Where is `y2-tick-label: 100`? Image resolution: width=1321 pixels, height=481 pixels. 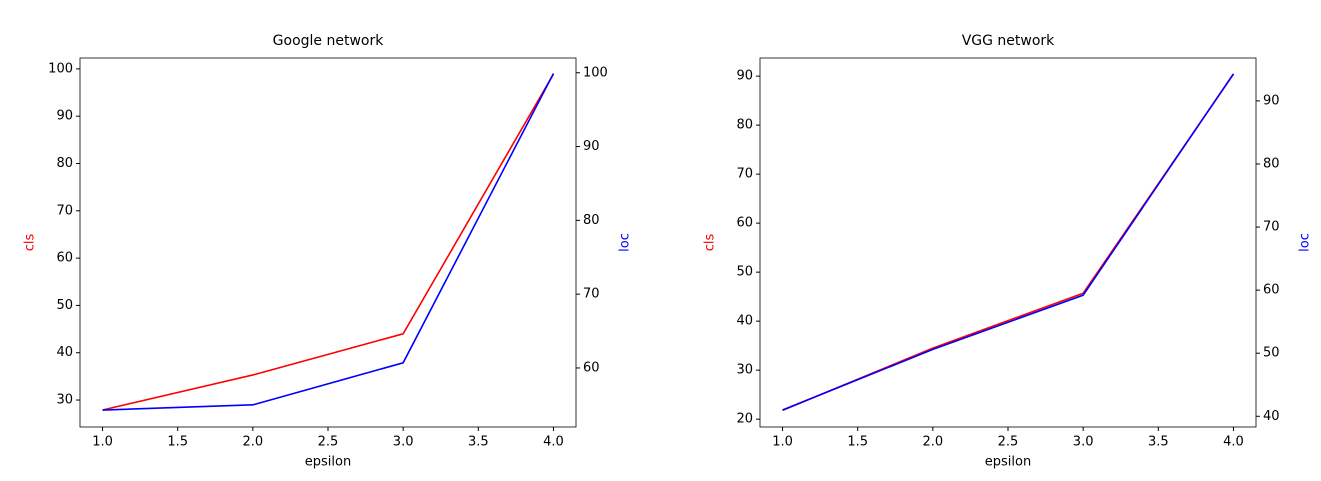 y2-tick-label: 100 is located at coordinates (595, 72).